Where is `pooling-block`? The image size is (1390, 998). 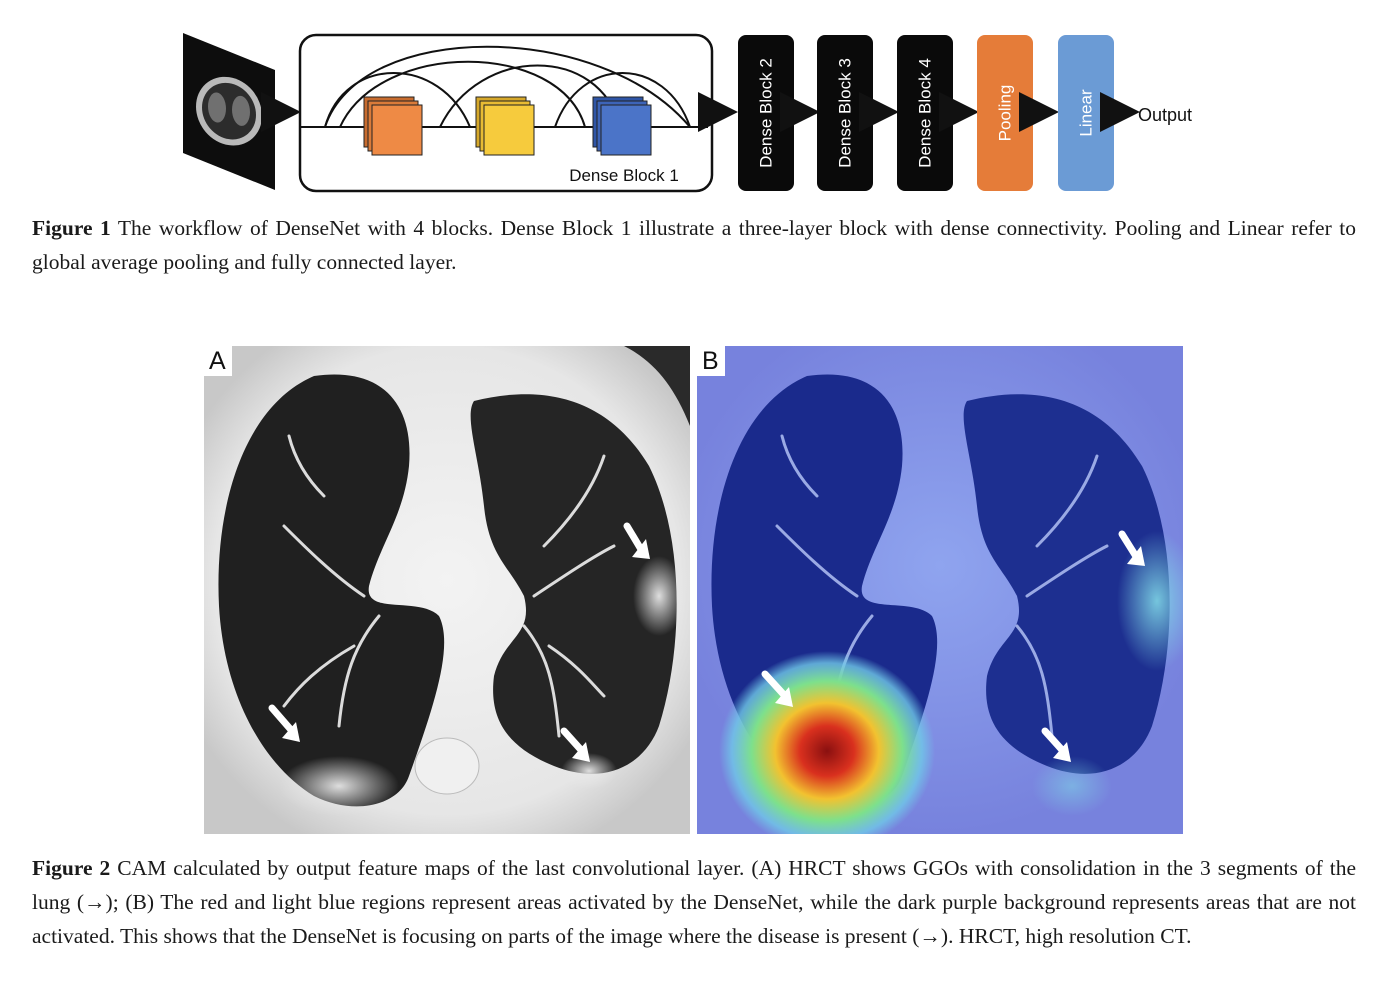 pooling-block is located at coordinates (1005, 113).